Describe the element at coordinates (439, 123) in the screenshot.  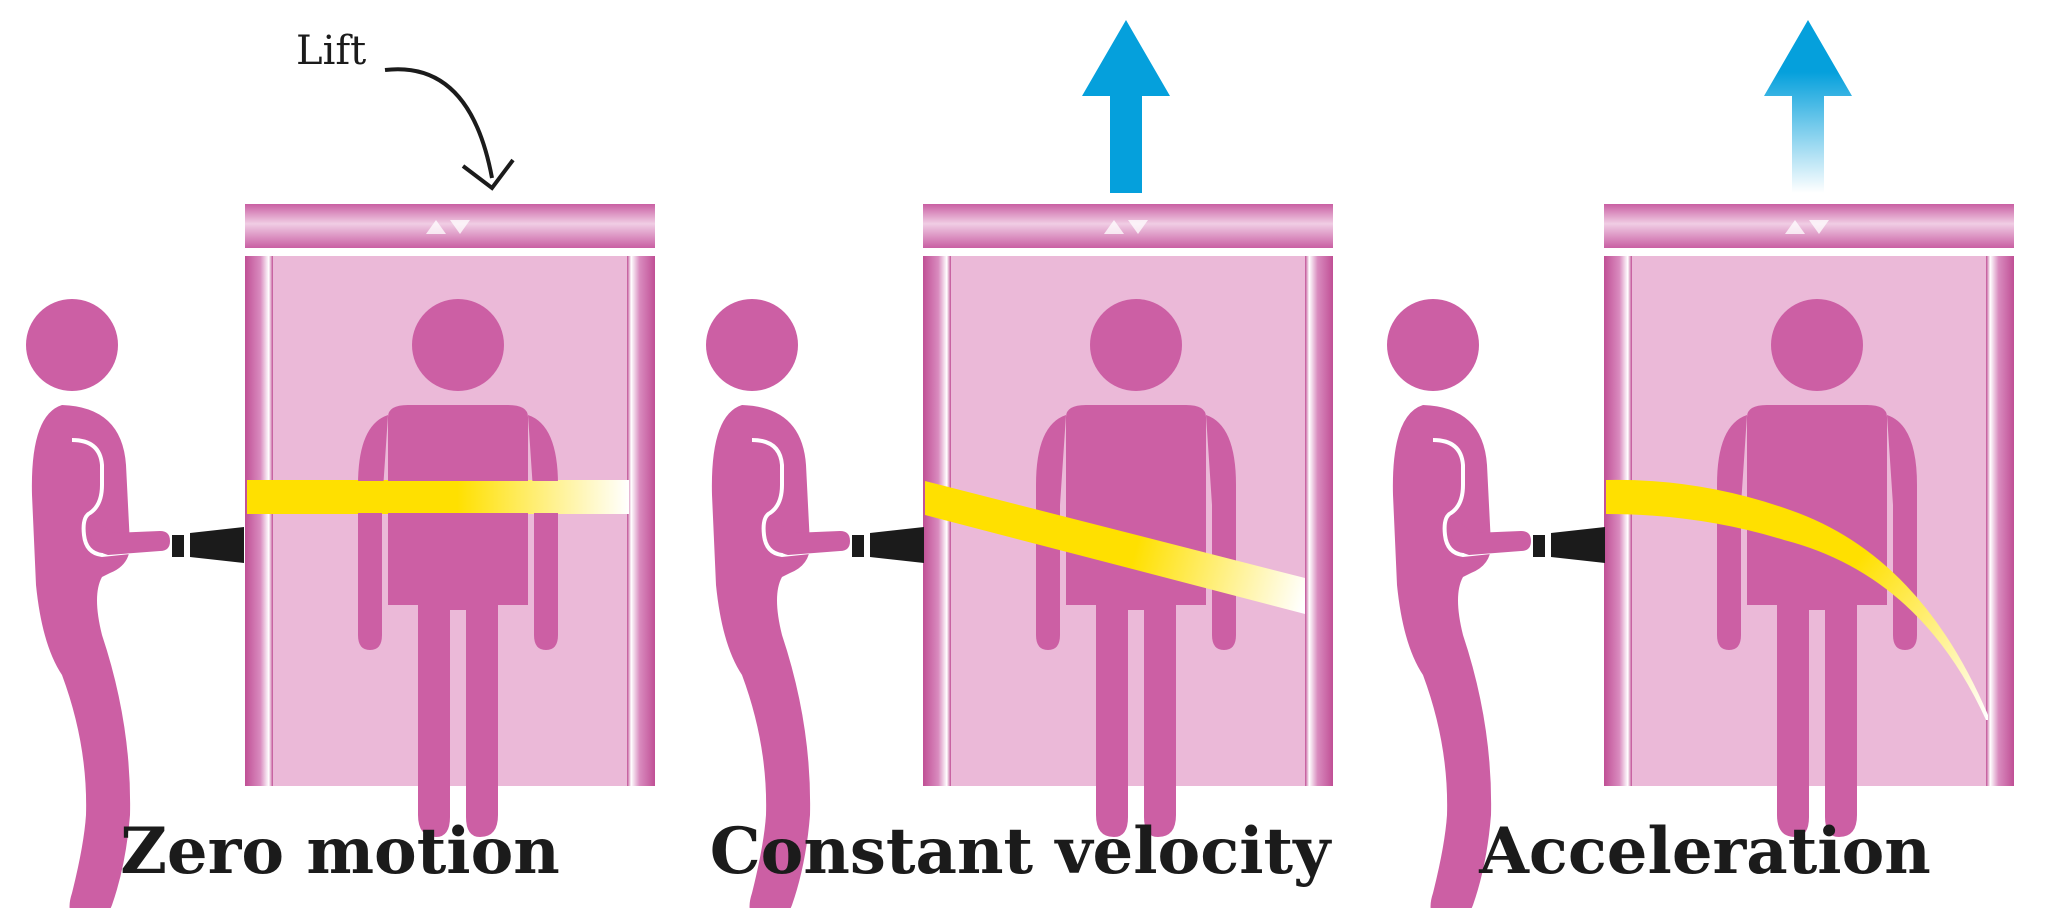
I see `curved-arrow-icon` at that location.